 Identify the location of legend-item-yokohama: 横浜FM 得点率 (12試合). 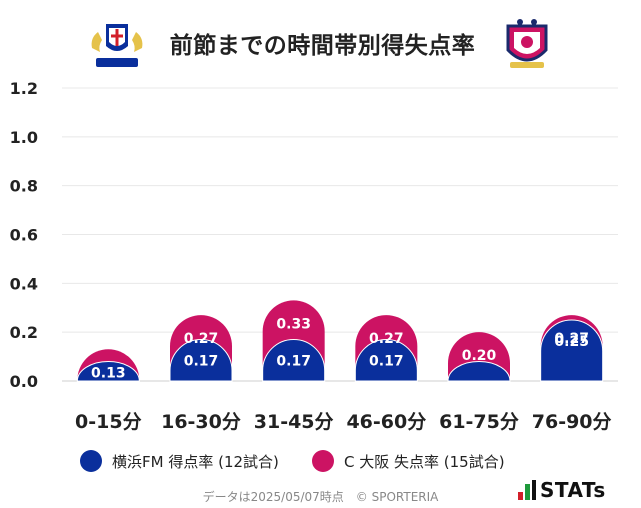
(179, 461).